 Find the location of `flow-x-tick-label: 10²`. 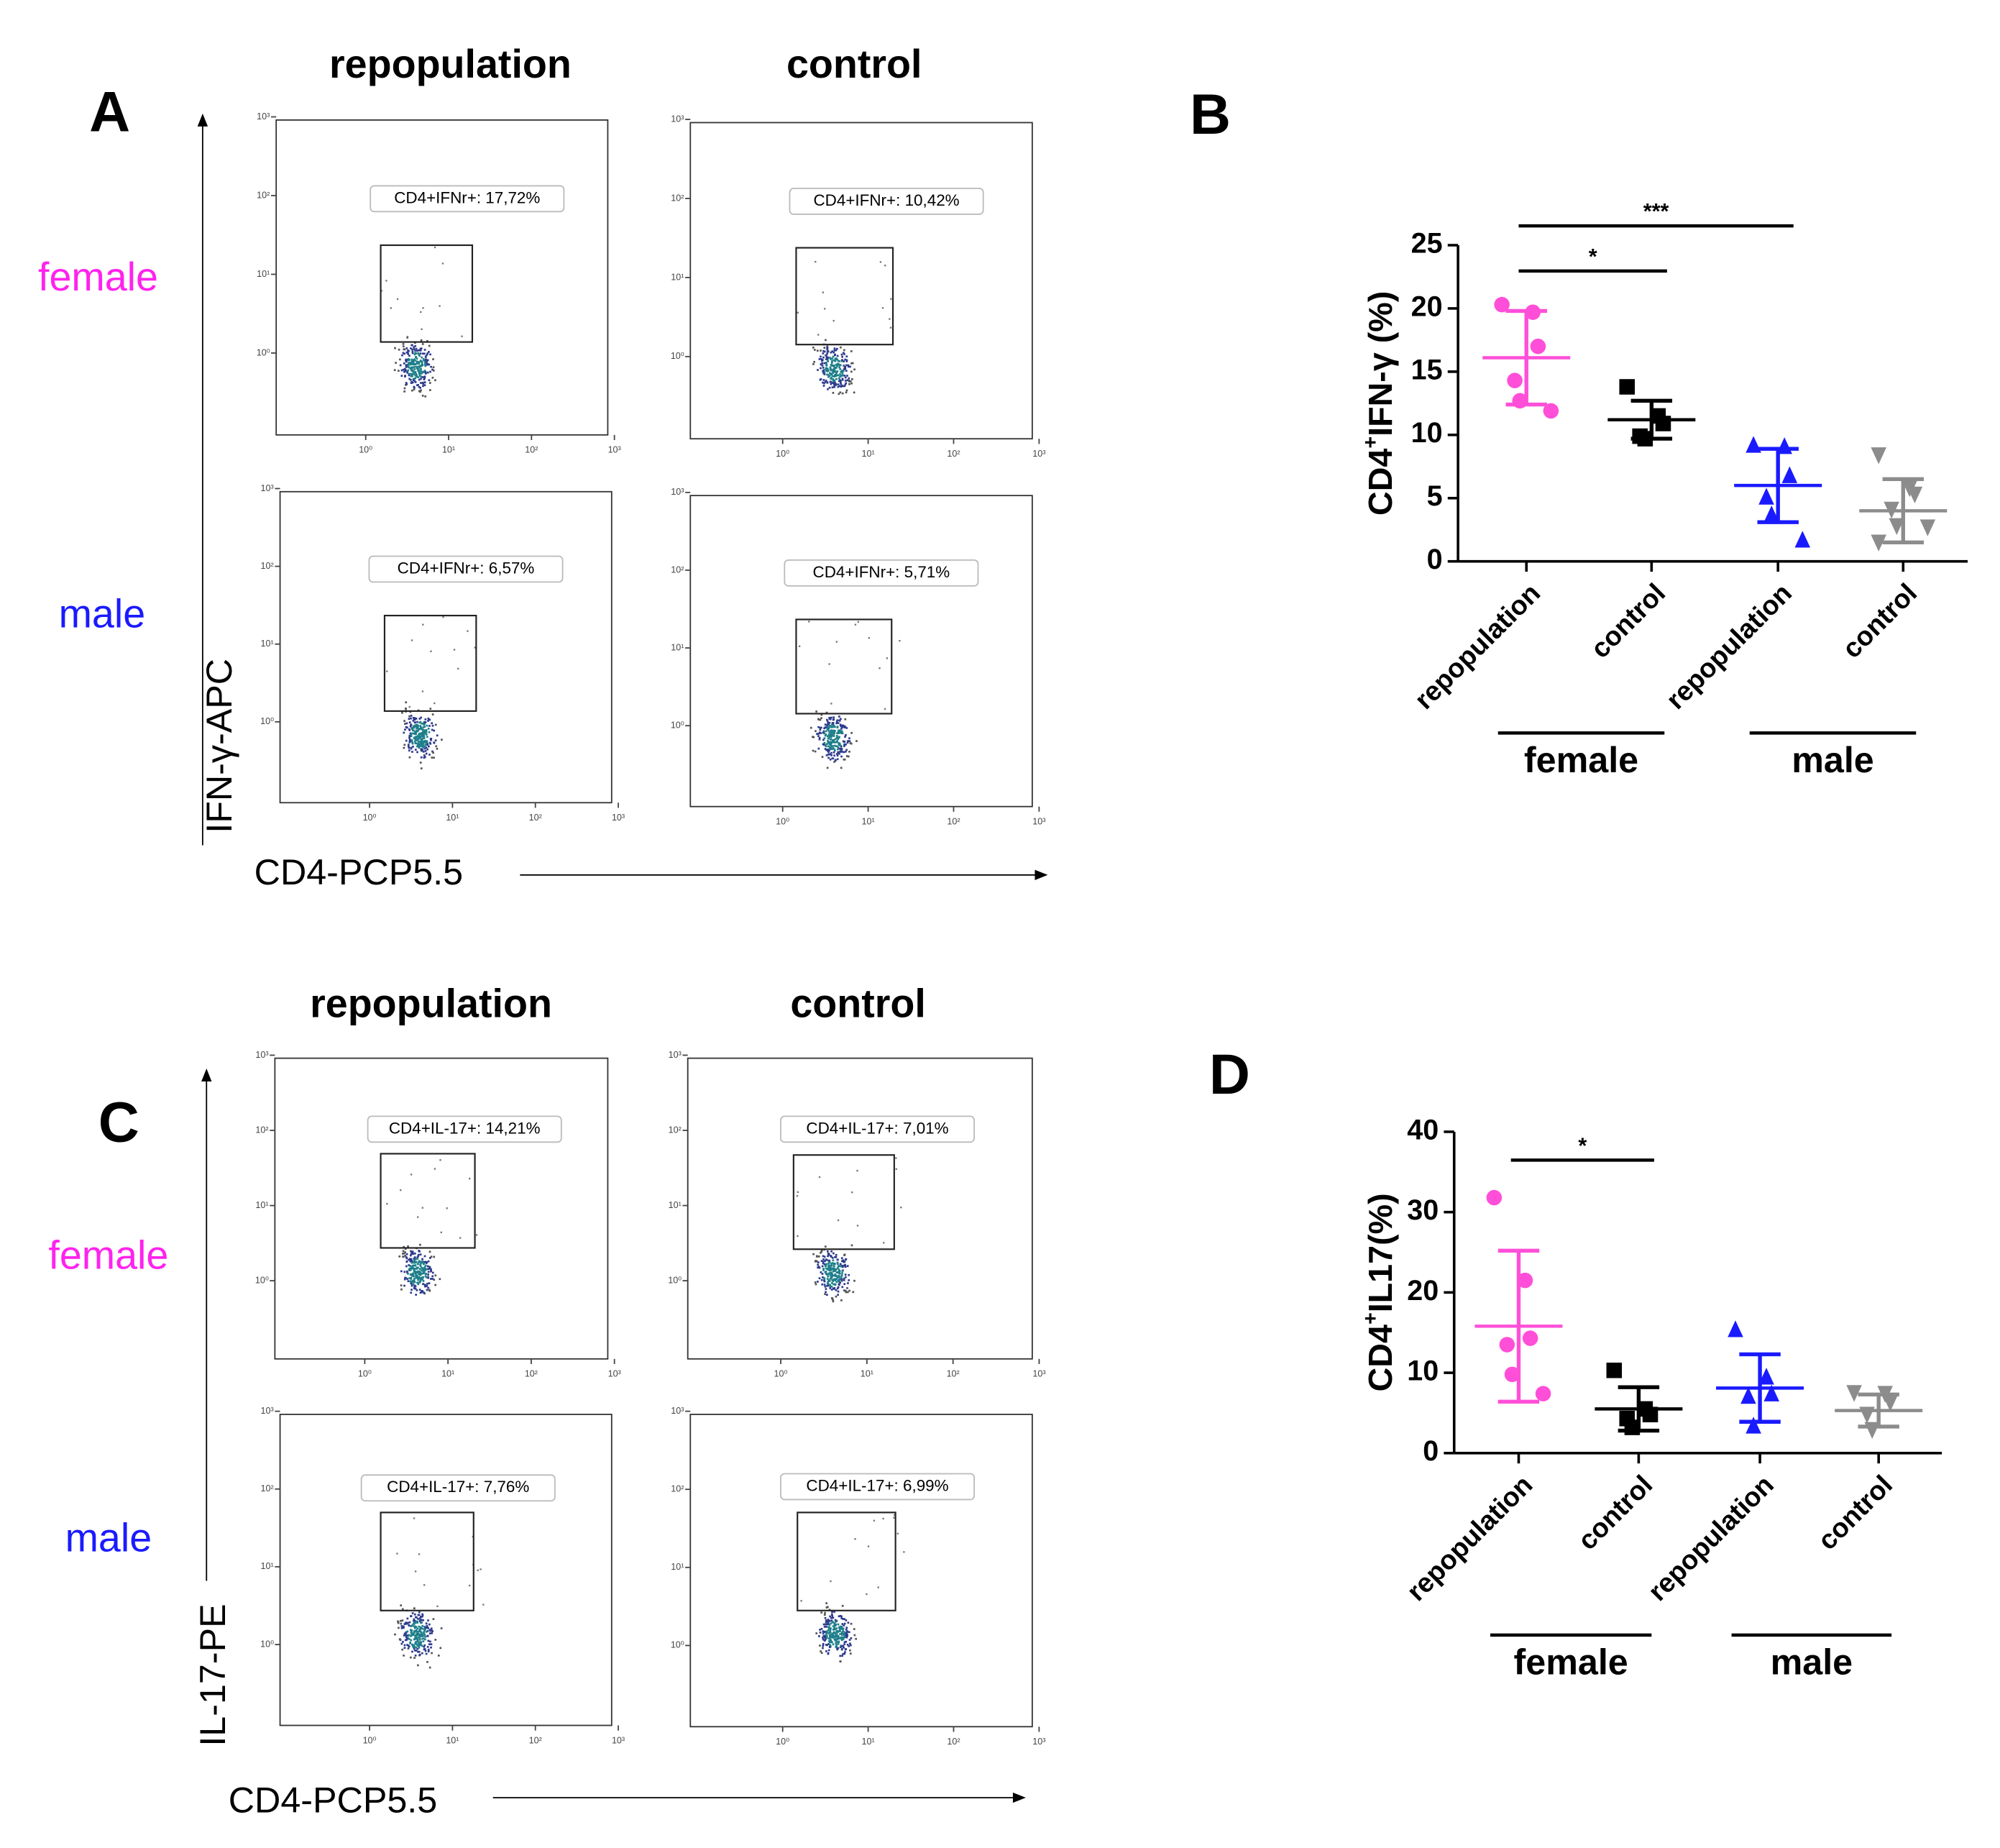

flow-x-tick-label: 10² is located at coordinates (531, 1374).